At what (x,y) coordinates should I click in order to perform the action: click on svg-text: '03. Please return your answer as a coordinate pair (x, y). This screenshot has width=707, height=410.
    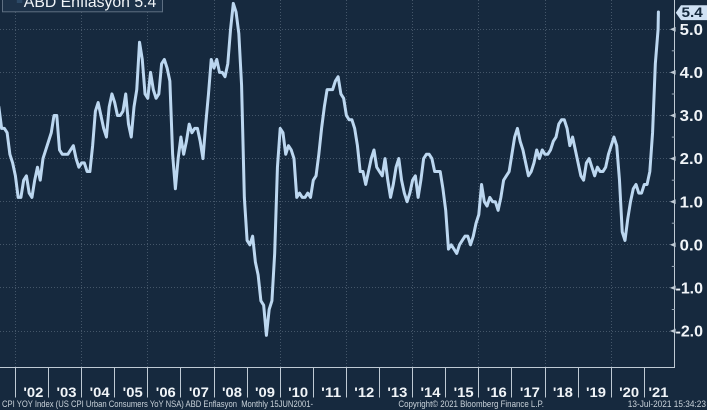
    Looking at the image, I should click on (67, 392).